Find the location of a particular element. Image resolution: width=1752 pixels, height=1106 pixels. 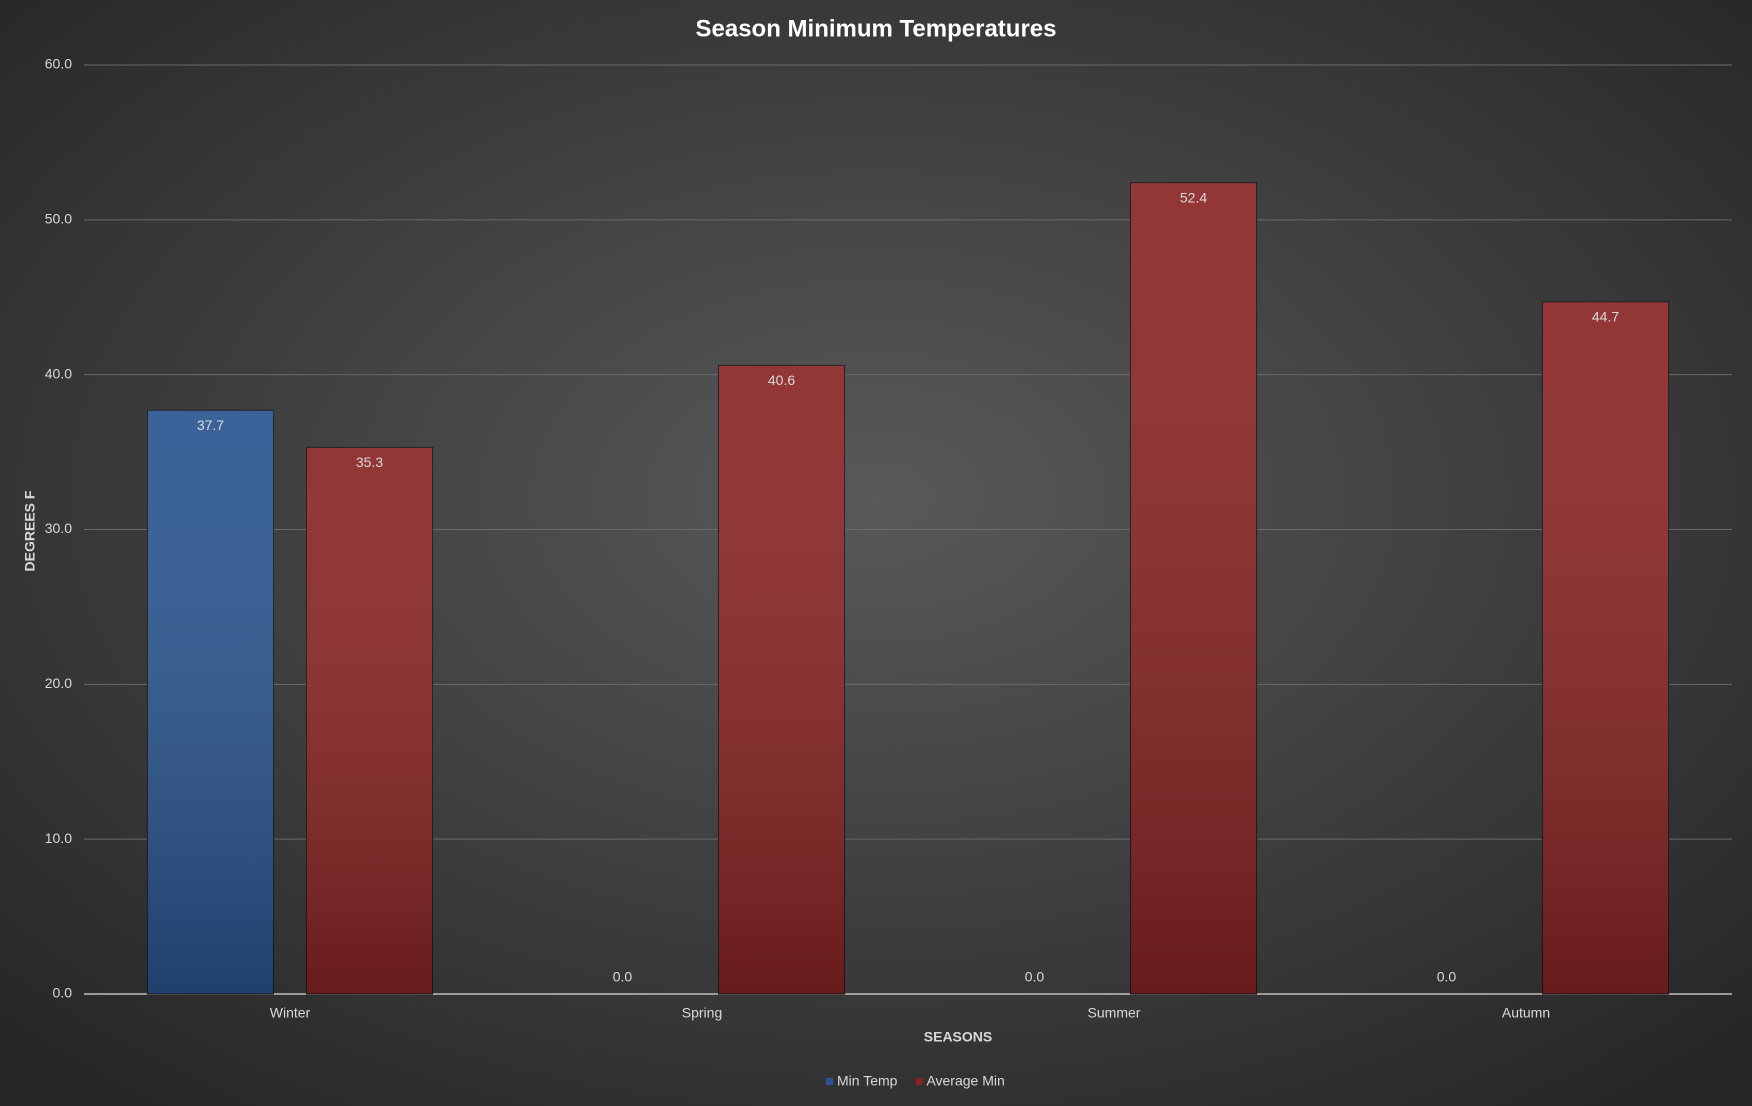

data-label: 35.3 is located at coordinates (369, 462).